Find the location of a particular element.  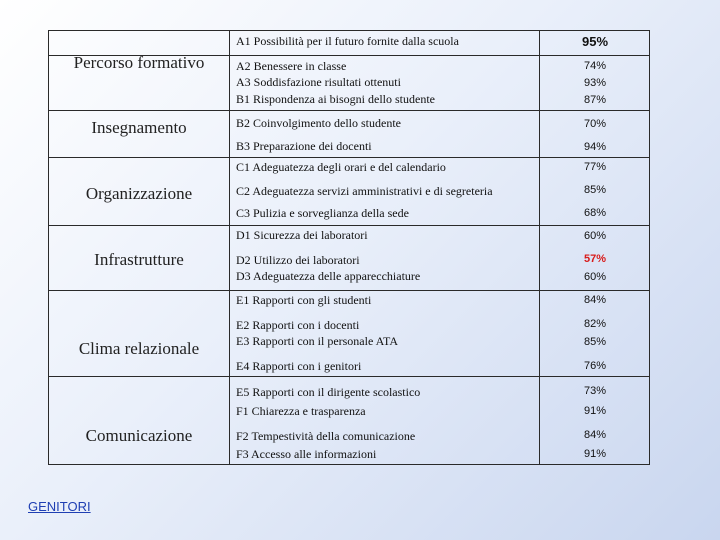

column-divider-category is located at coordinates (229, 247).